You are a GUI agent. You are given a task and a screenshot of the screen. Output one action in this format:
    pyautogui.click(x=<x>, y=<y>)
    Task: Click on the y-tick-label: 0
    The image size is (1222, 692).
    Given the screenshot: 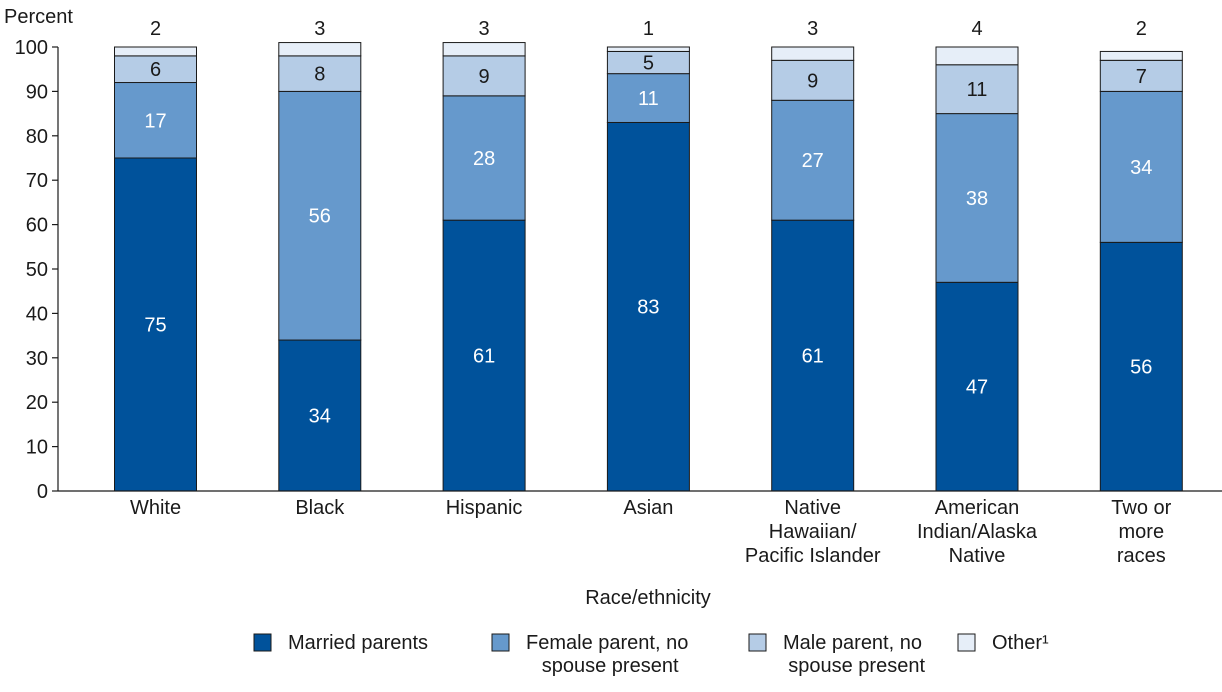 What is the action you would take?
    pyautogui.click(x=42, y=492)
    